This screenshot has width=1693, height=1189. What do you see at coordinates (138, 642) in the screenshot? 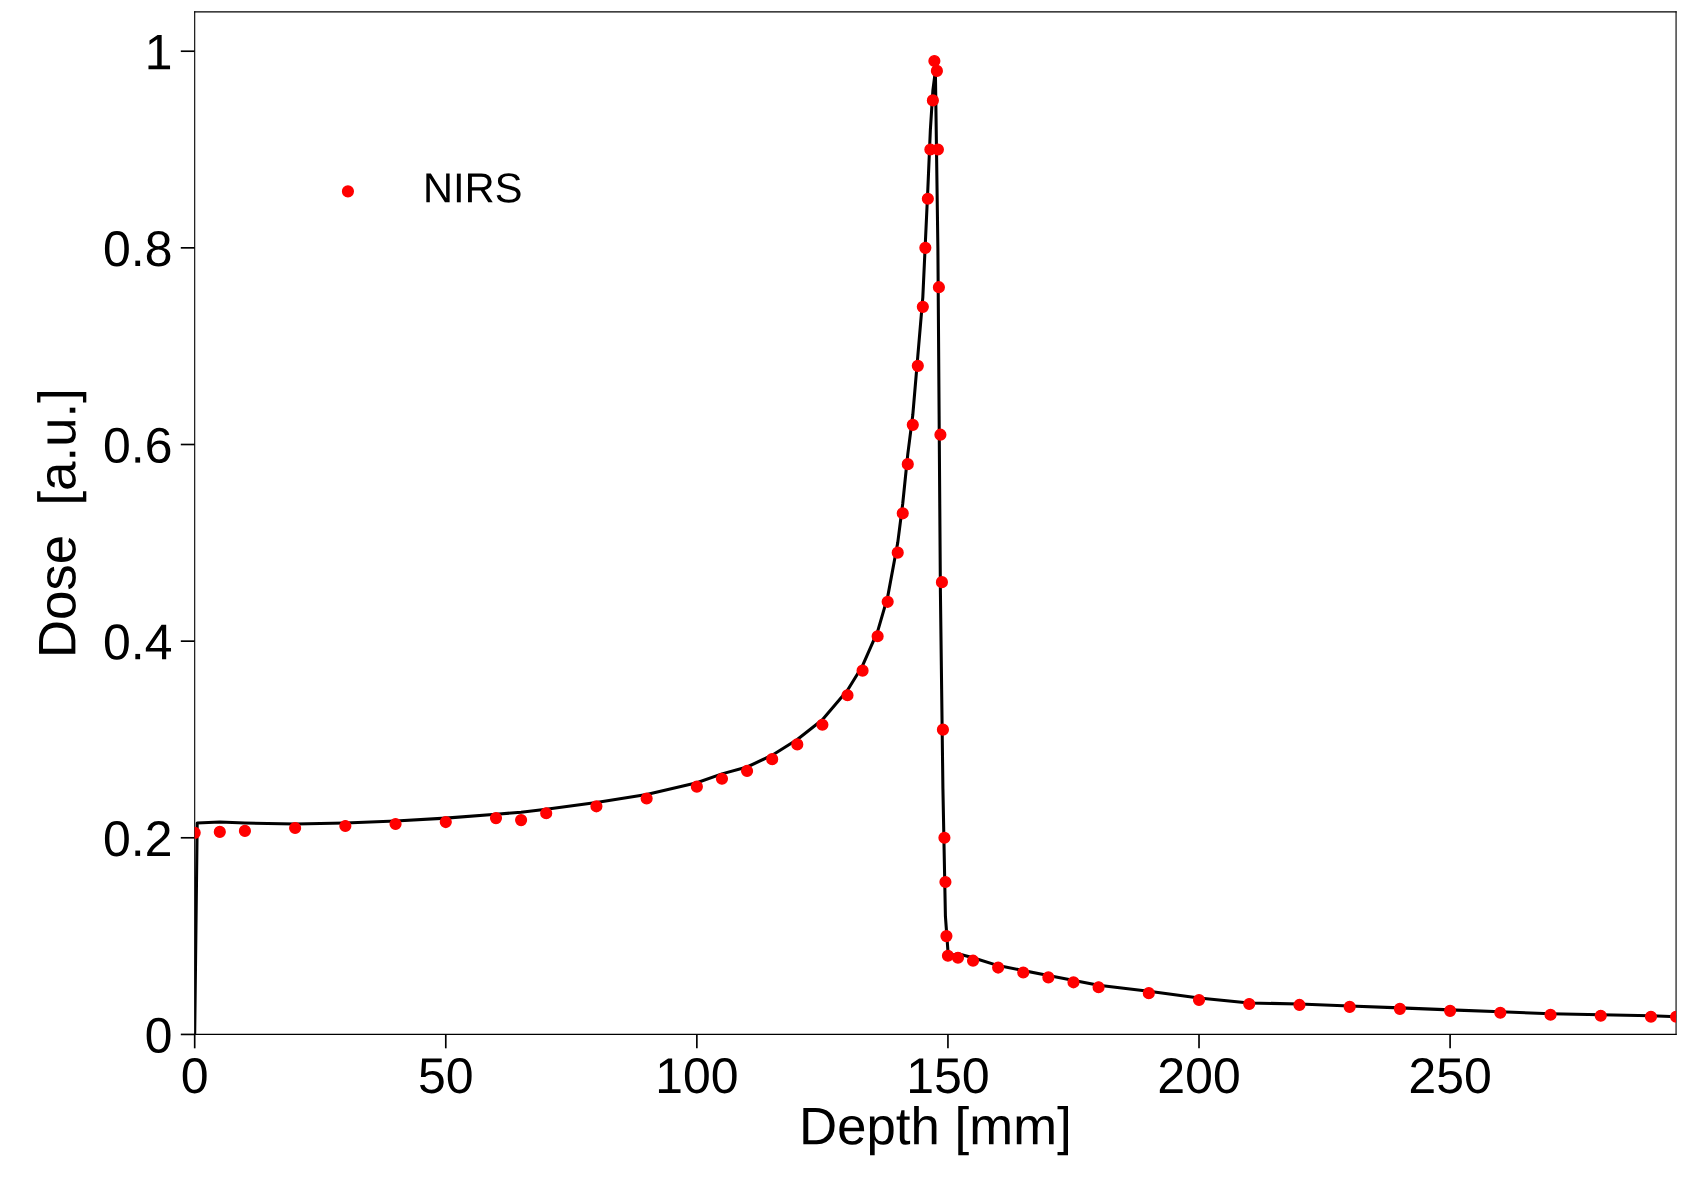
I see `y-tick-label: 0.4` at bounding box center [138, 642].